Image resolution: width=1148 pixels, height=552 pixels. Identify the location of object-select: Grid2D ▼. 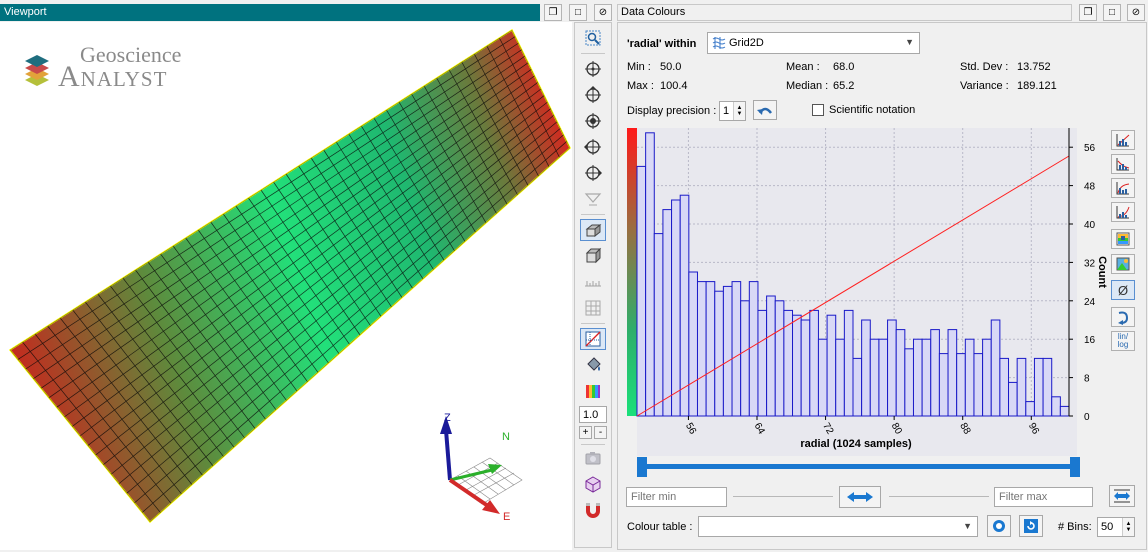
(813, 43).